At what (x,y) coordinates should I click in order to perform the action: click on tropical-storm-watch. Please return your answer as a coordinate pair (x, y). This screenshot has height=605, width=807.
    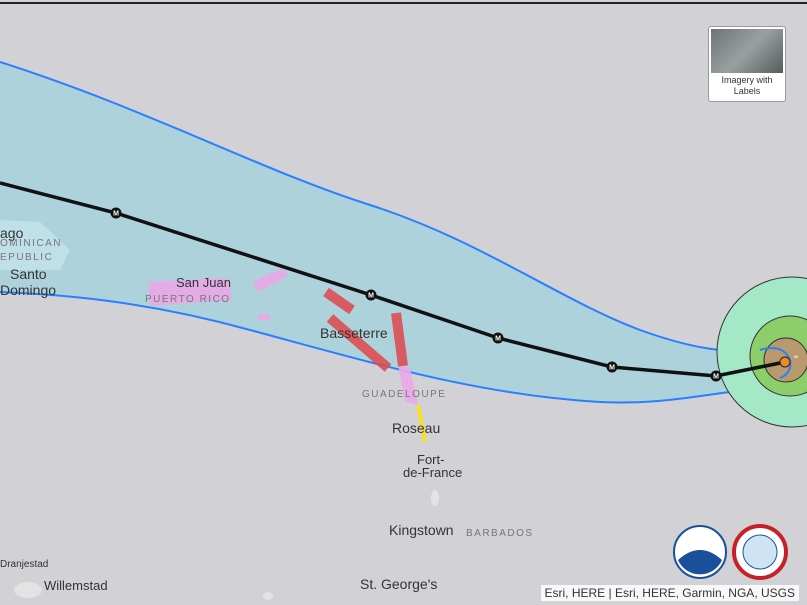
    Looking at the image, I should click on (421, 423).